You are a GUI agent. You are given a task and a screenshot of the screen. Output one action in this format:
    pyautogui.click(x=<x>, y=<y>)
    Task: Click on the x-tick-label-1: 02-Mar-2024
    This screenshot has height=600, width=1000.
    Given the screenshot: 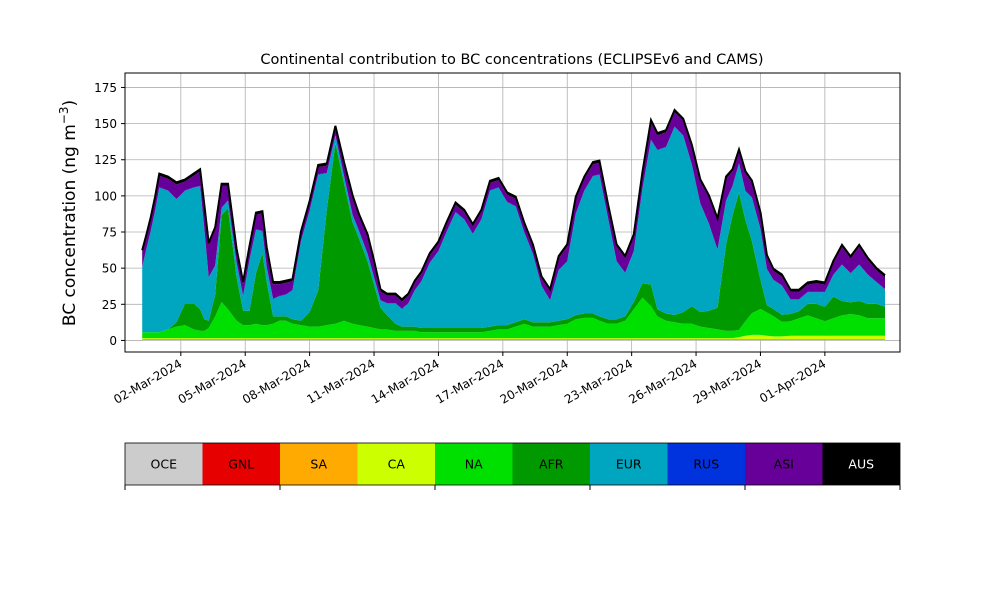 What is the action you would take?
    pyautogui.click(x=147, y=381)
    